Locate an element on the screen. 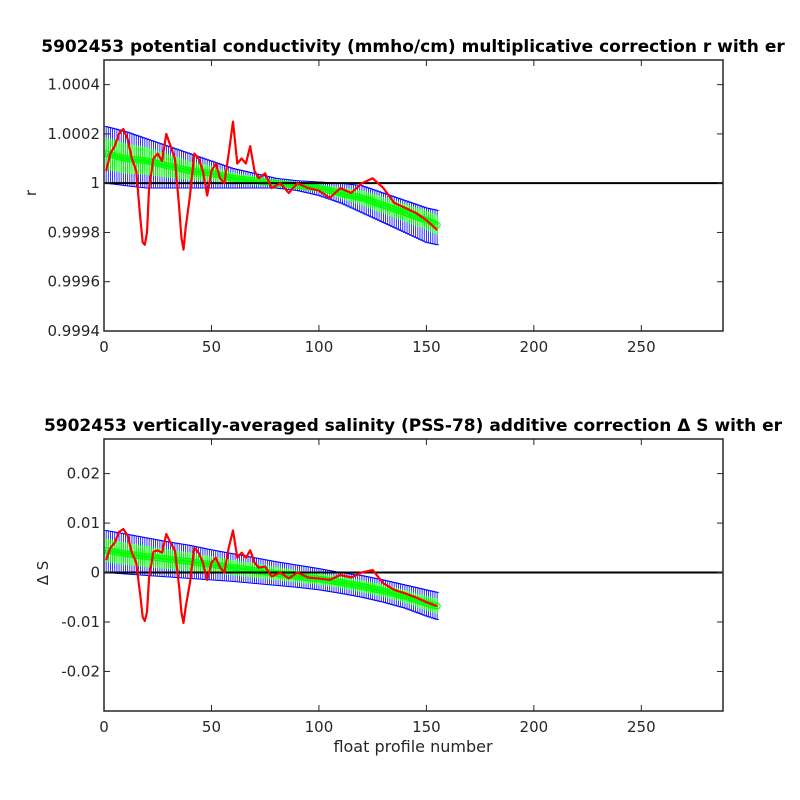 The height and width of the screenshot is (800, 800). y-tick-label: 1.0004 is located at coordinates (74, 85).